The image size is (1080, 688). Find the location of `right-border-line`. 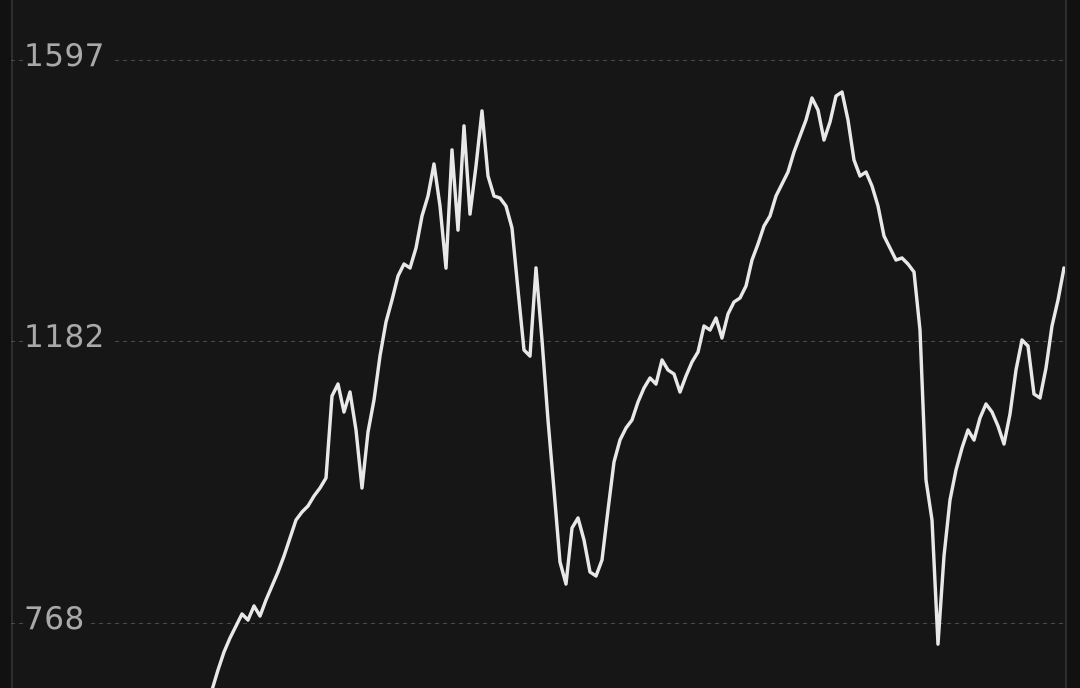

right-border-line is located at coordinates (1066, 344).